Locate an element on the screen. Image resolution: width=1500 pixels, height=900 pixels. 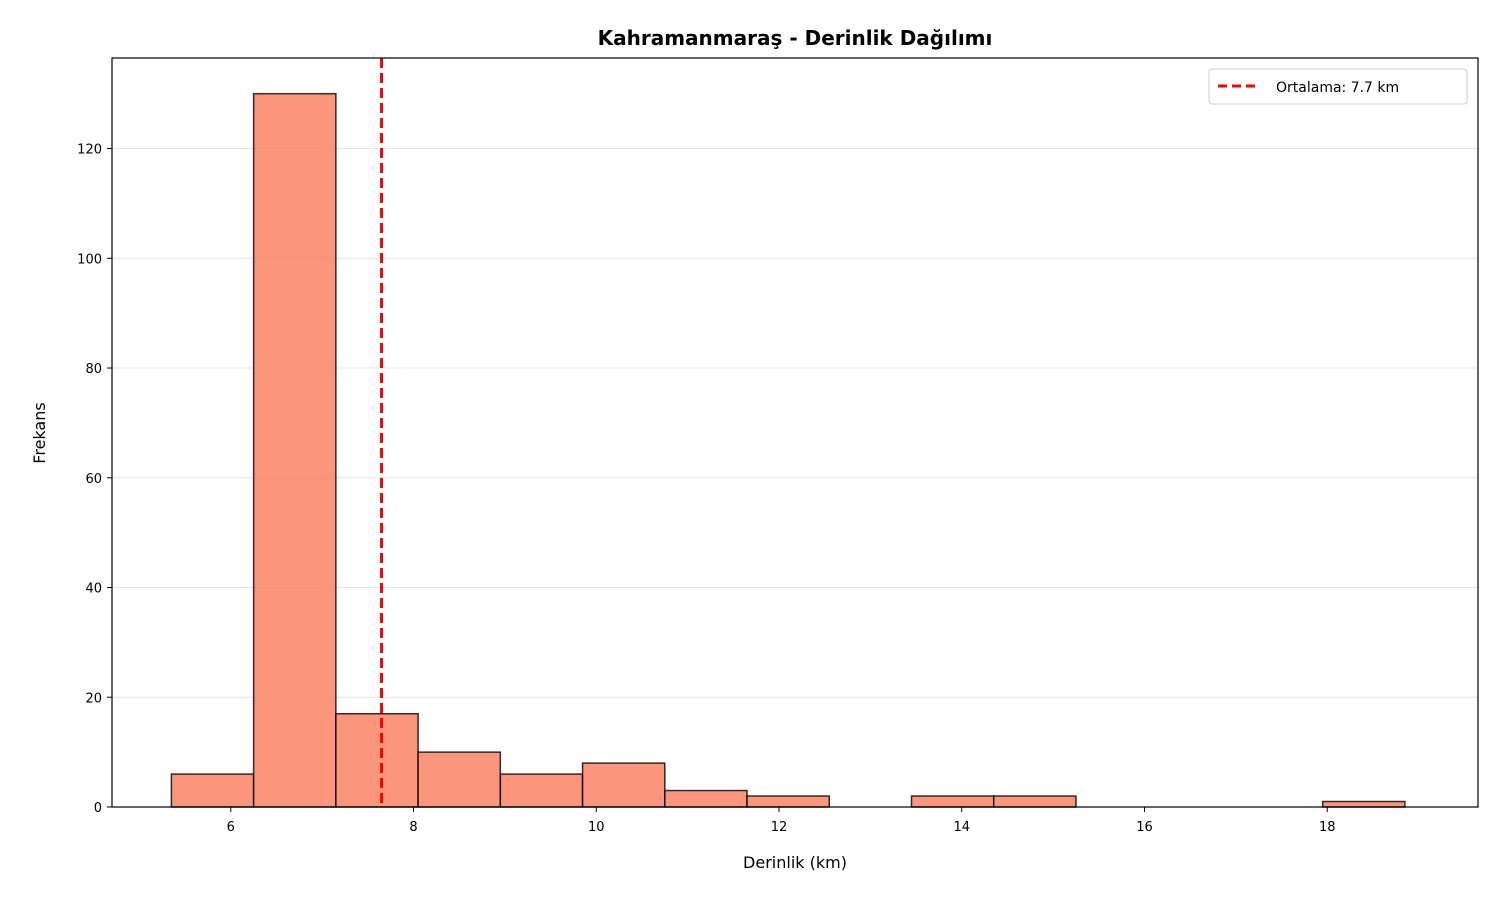
x-tick-label: 14 is located at coordinates (961, 827).